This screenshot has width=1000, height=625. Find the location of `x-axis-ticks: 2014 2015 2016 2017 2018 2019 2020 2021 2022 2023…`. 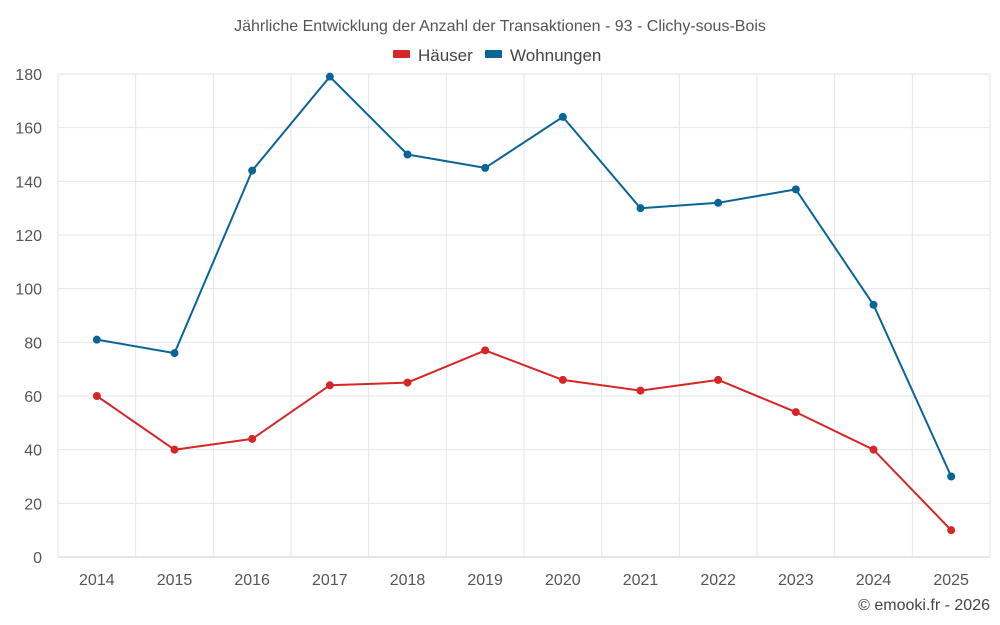

x-axis-ticks: 2014 2015 2016 2017 2018 2019 2020 2021 2022 2023… is located at coordinates (524, 580).